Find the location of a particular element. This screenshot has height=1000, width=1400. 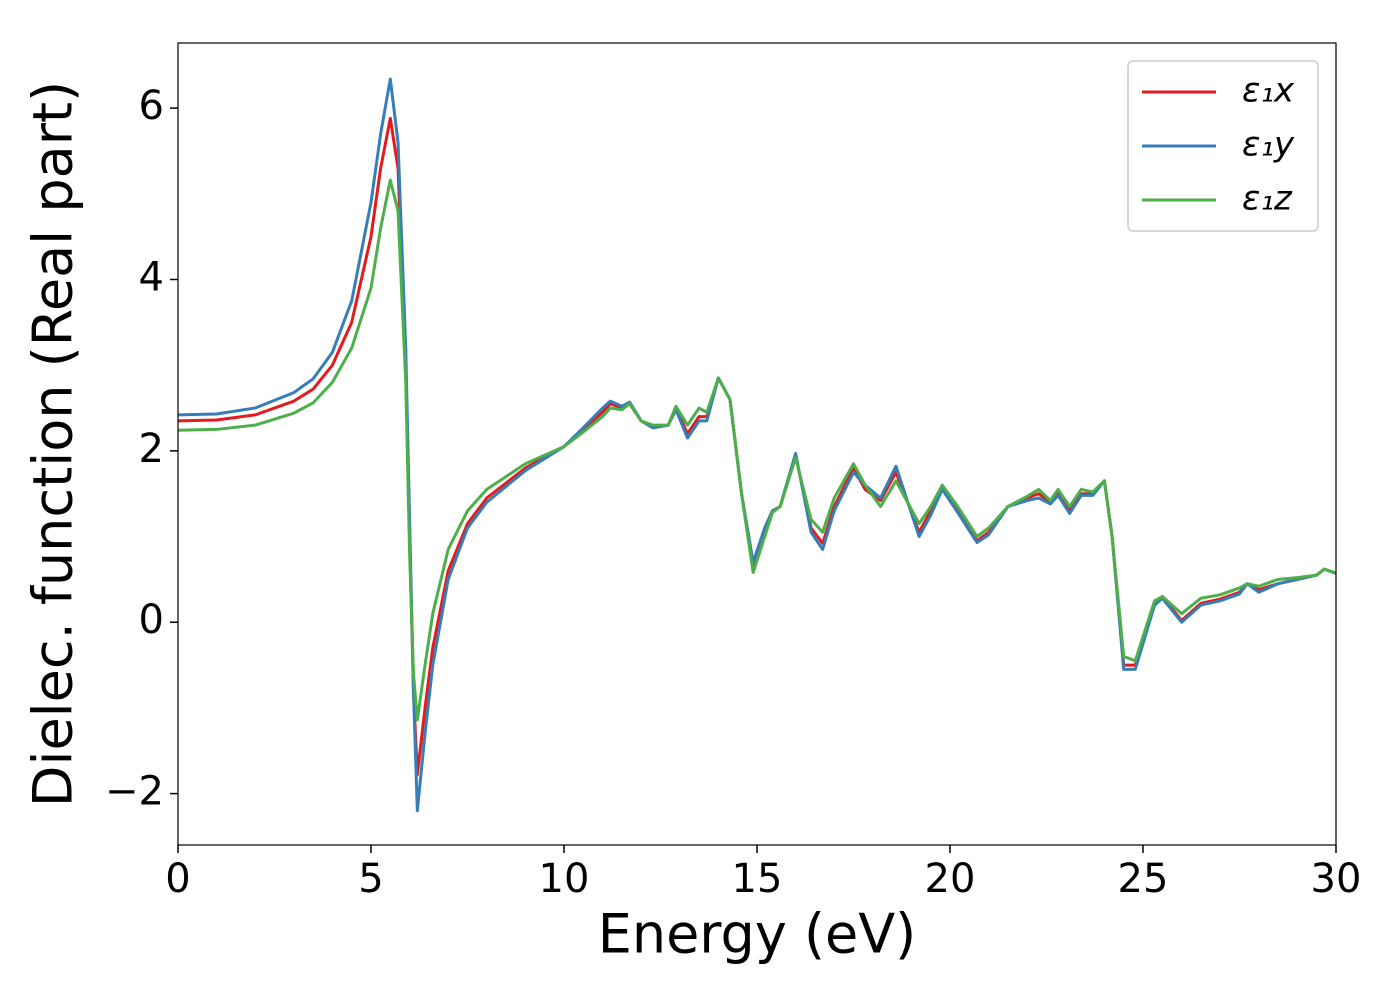

legend-label: ε₁z is located at coordinates (1267, 199).